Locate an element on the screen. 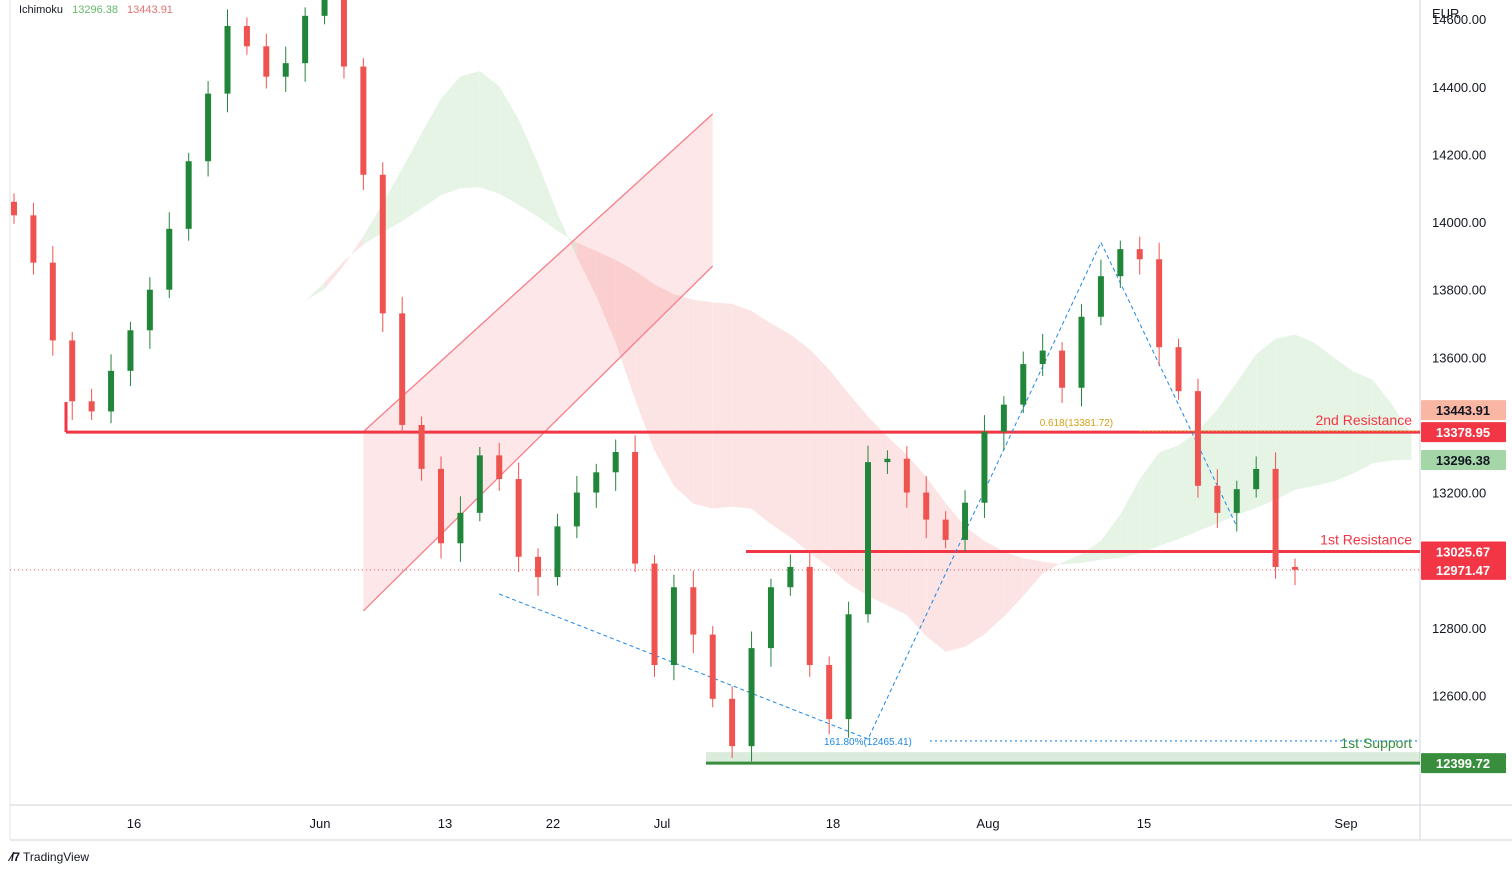 The height and width of the screenshot is (875, 1512). price-badge-label: 13378.95 is located at coordinates (1463, 432).